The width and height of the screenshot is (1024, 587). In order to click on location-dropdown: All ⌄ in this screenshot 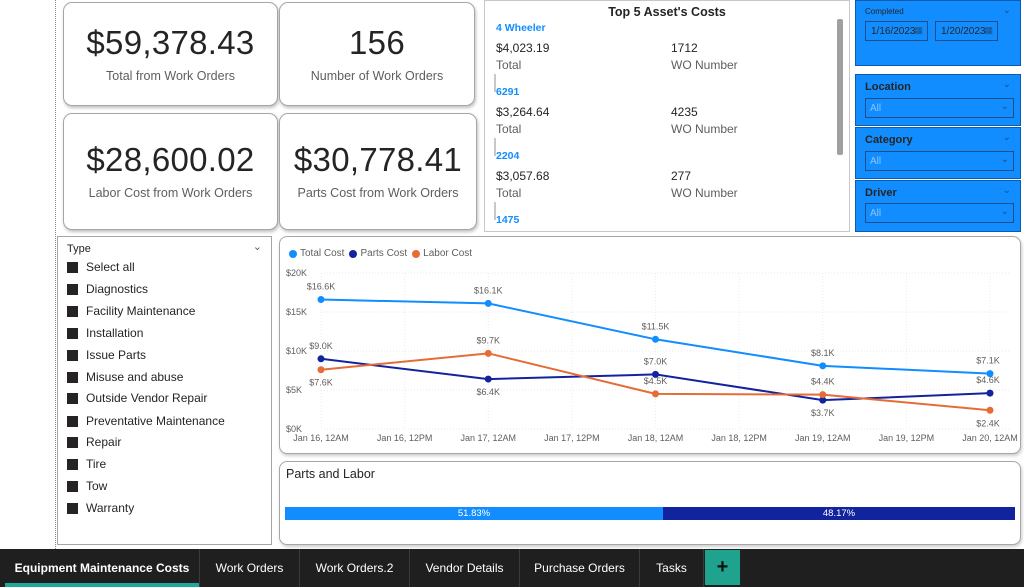, I will do `click(939, 108)`.